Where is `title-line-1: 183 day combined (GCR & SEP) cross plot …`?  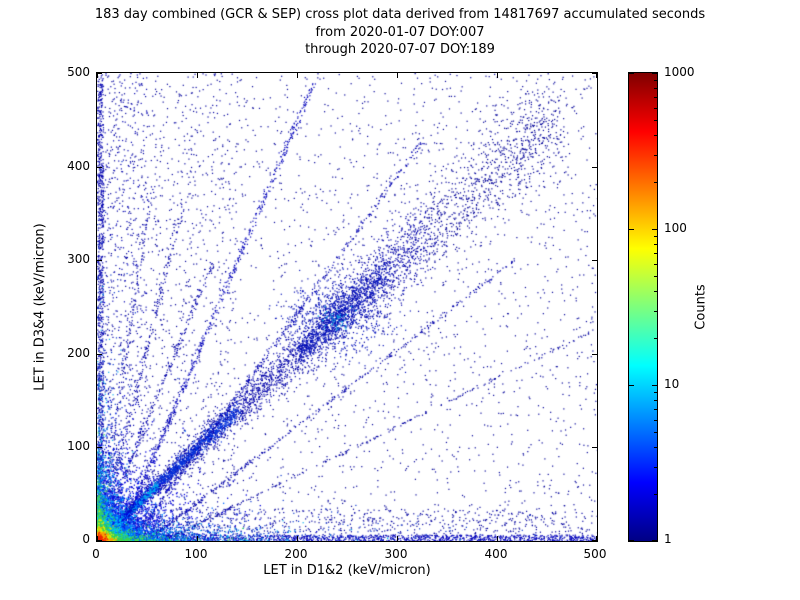 title-line-1: 183 day combined (GCR & SEP) cross plot … is located at coordinates (400, 14).